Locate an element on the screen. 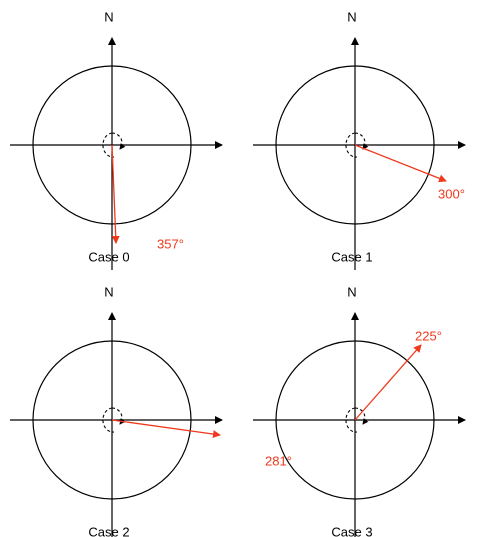  case-caption: Case 0 is located at coordinates (108, 256).